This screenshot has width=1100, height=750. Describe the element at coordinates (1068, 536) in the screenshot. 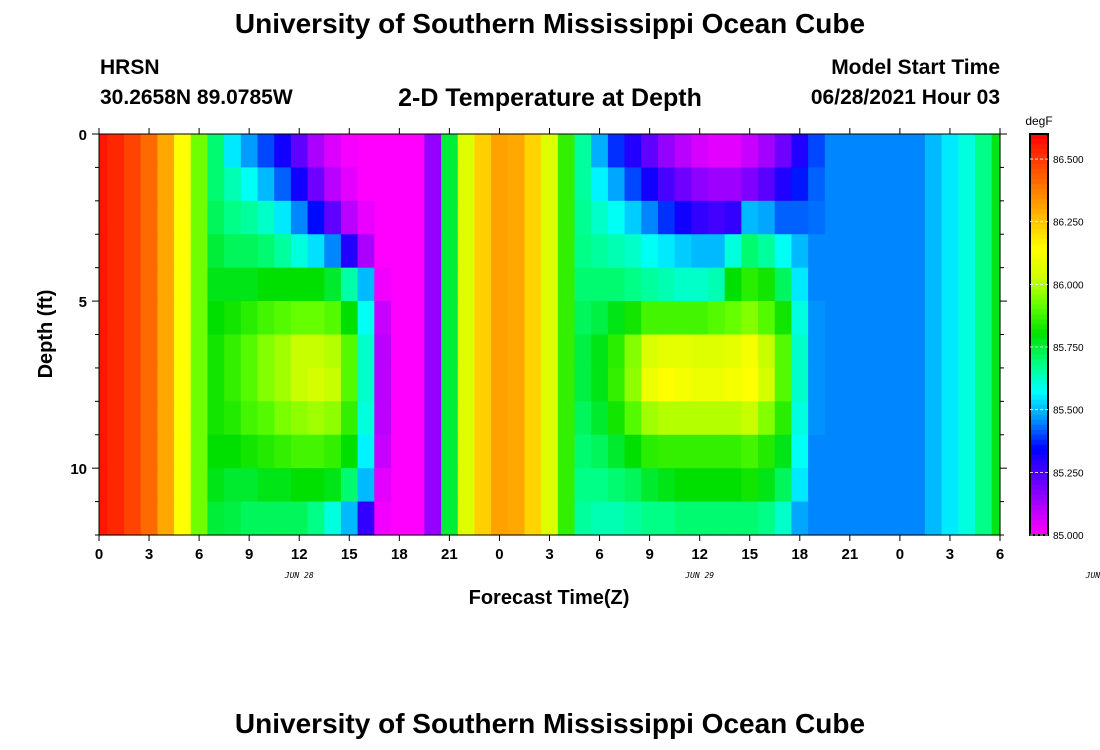

I see `colorbar-tick-label: 85.000` at that location.